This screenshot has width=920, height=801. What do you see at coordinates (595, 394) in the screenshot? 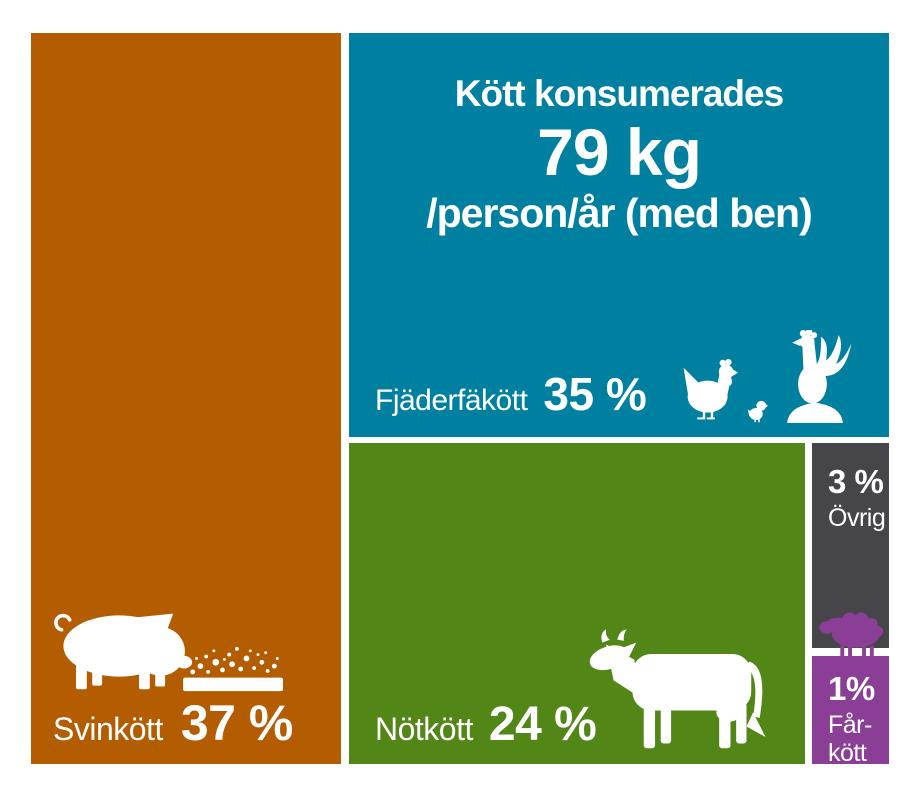
I see `fjaderfakott-percent: 35 %` at bounding box center [595, 394].